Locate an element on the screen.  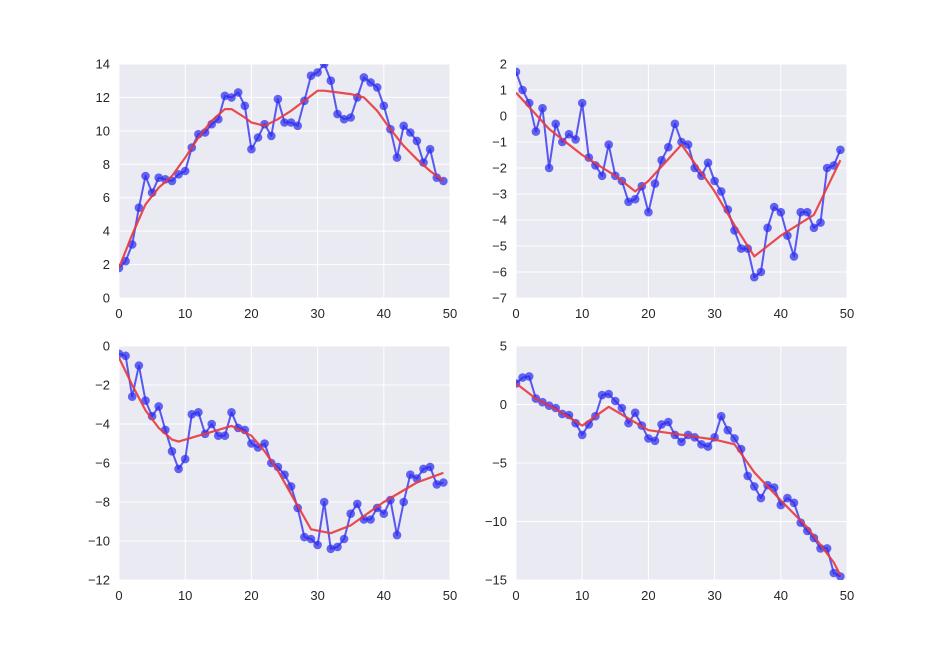
y-tick-label: 14 is located at coordinates (103, 64).